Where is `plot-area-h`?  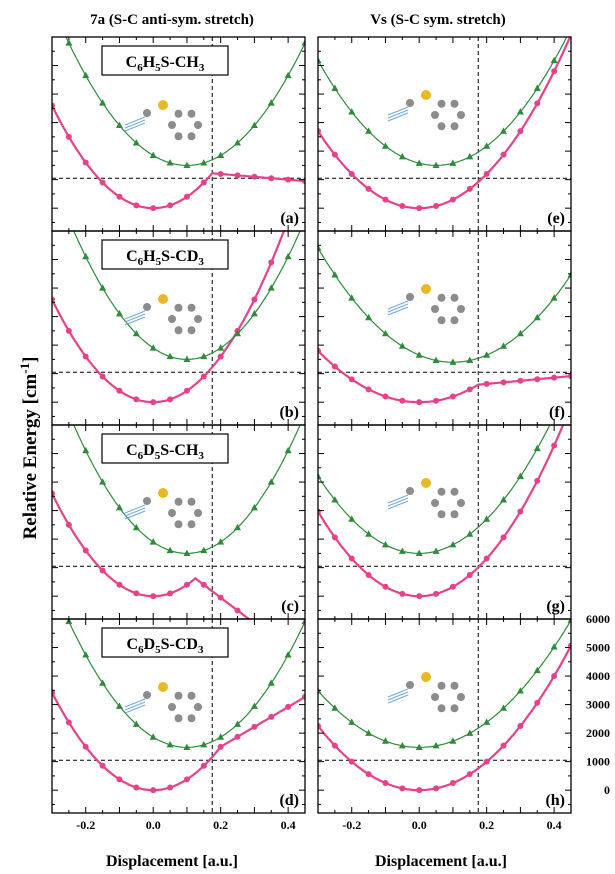
plot-area-h is located at coordinates (444, 716).